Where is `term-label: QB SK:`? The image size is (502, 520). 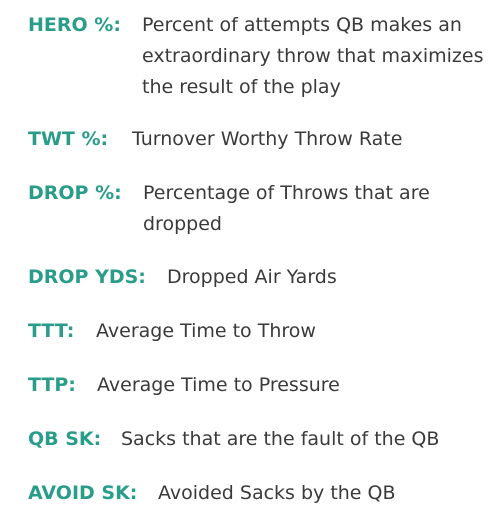
term-label: QB SK: is located at coordinates (65, 439).